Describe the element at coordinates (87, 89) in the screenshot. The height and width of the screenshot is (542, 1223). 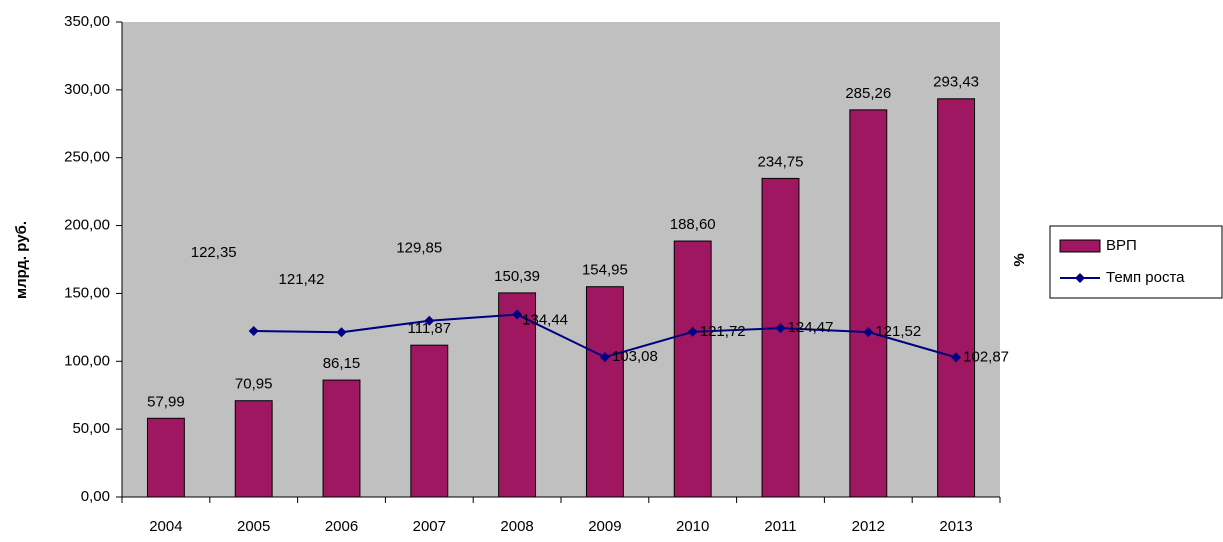
I see `y-tick-label: 300,00` at that location.